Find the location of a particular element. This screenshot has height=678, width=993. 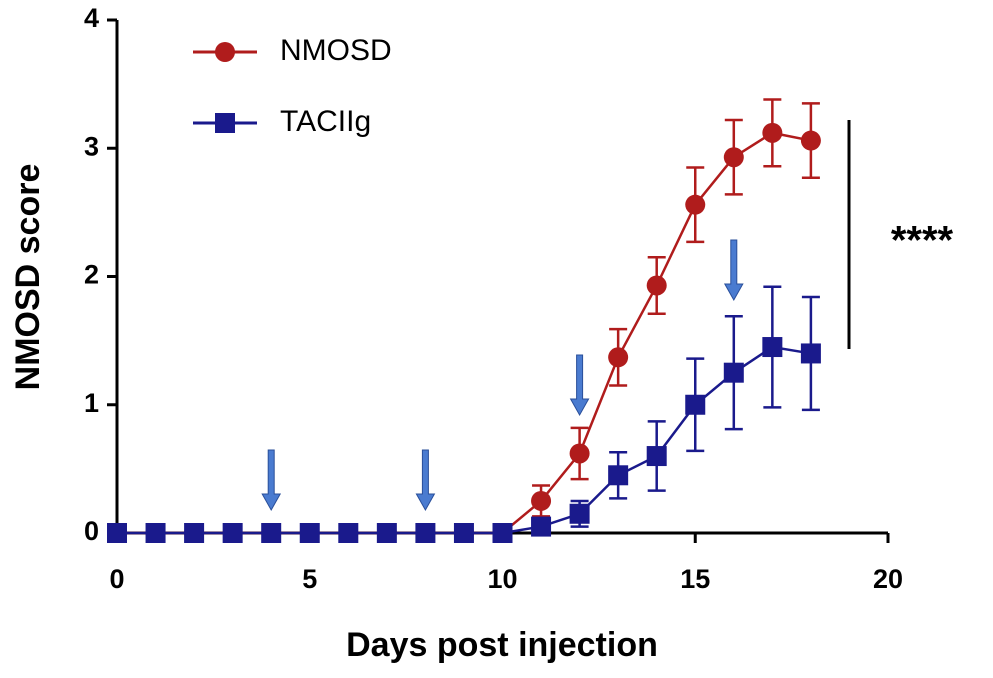

y-axis-title: NMOSD score is located at coordinates (28, 277).